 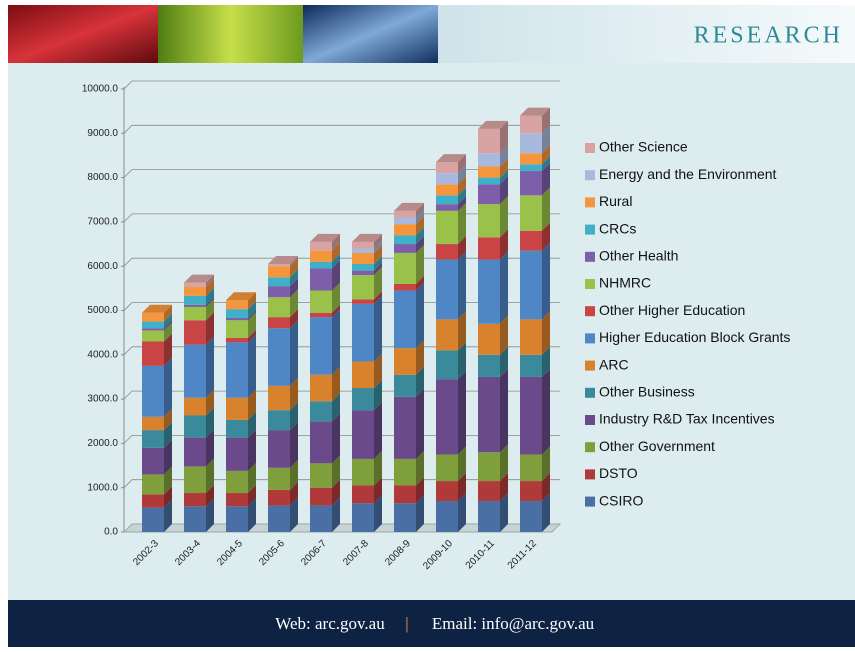 What do you see at coordinates (647, 392) in the screenshot?
I see `legend-label: Other Business` at bounding box center [647, 392].